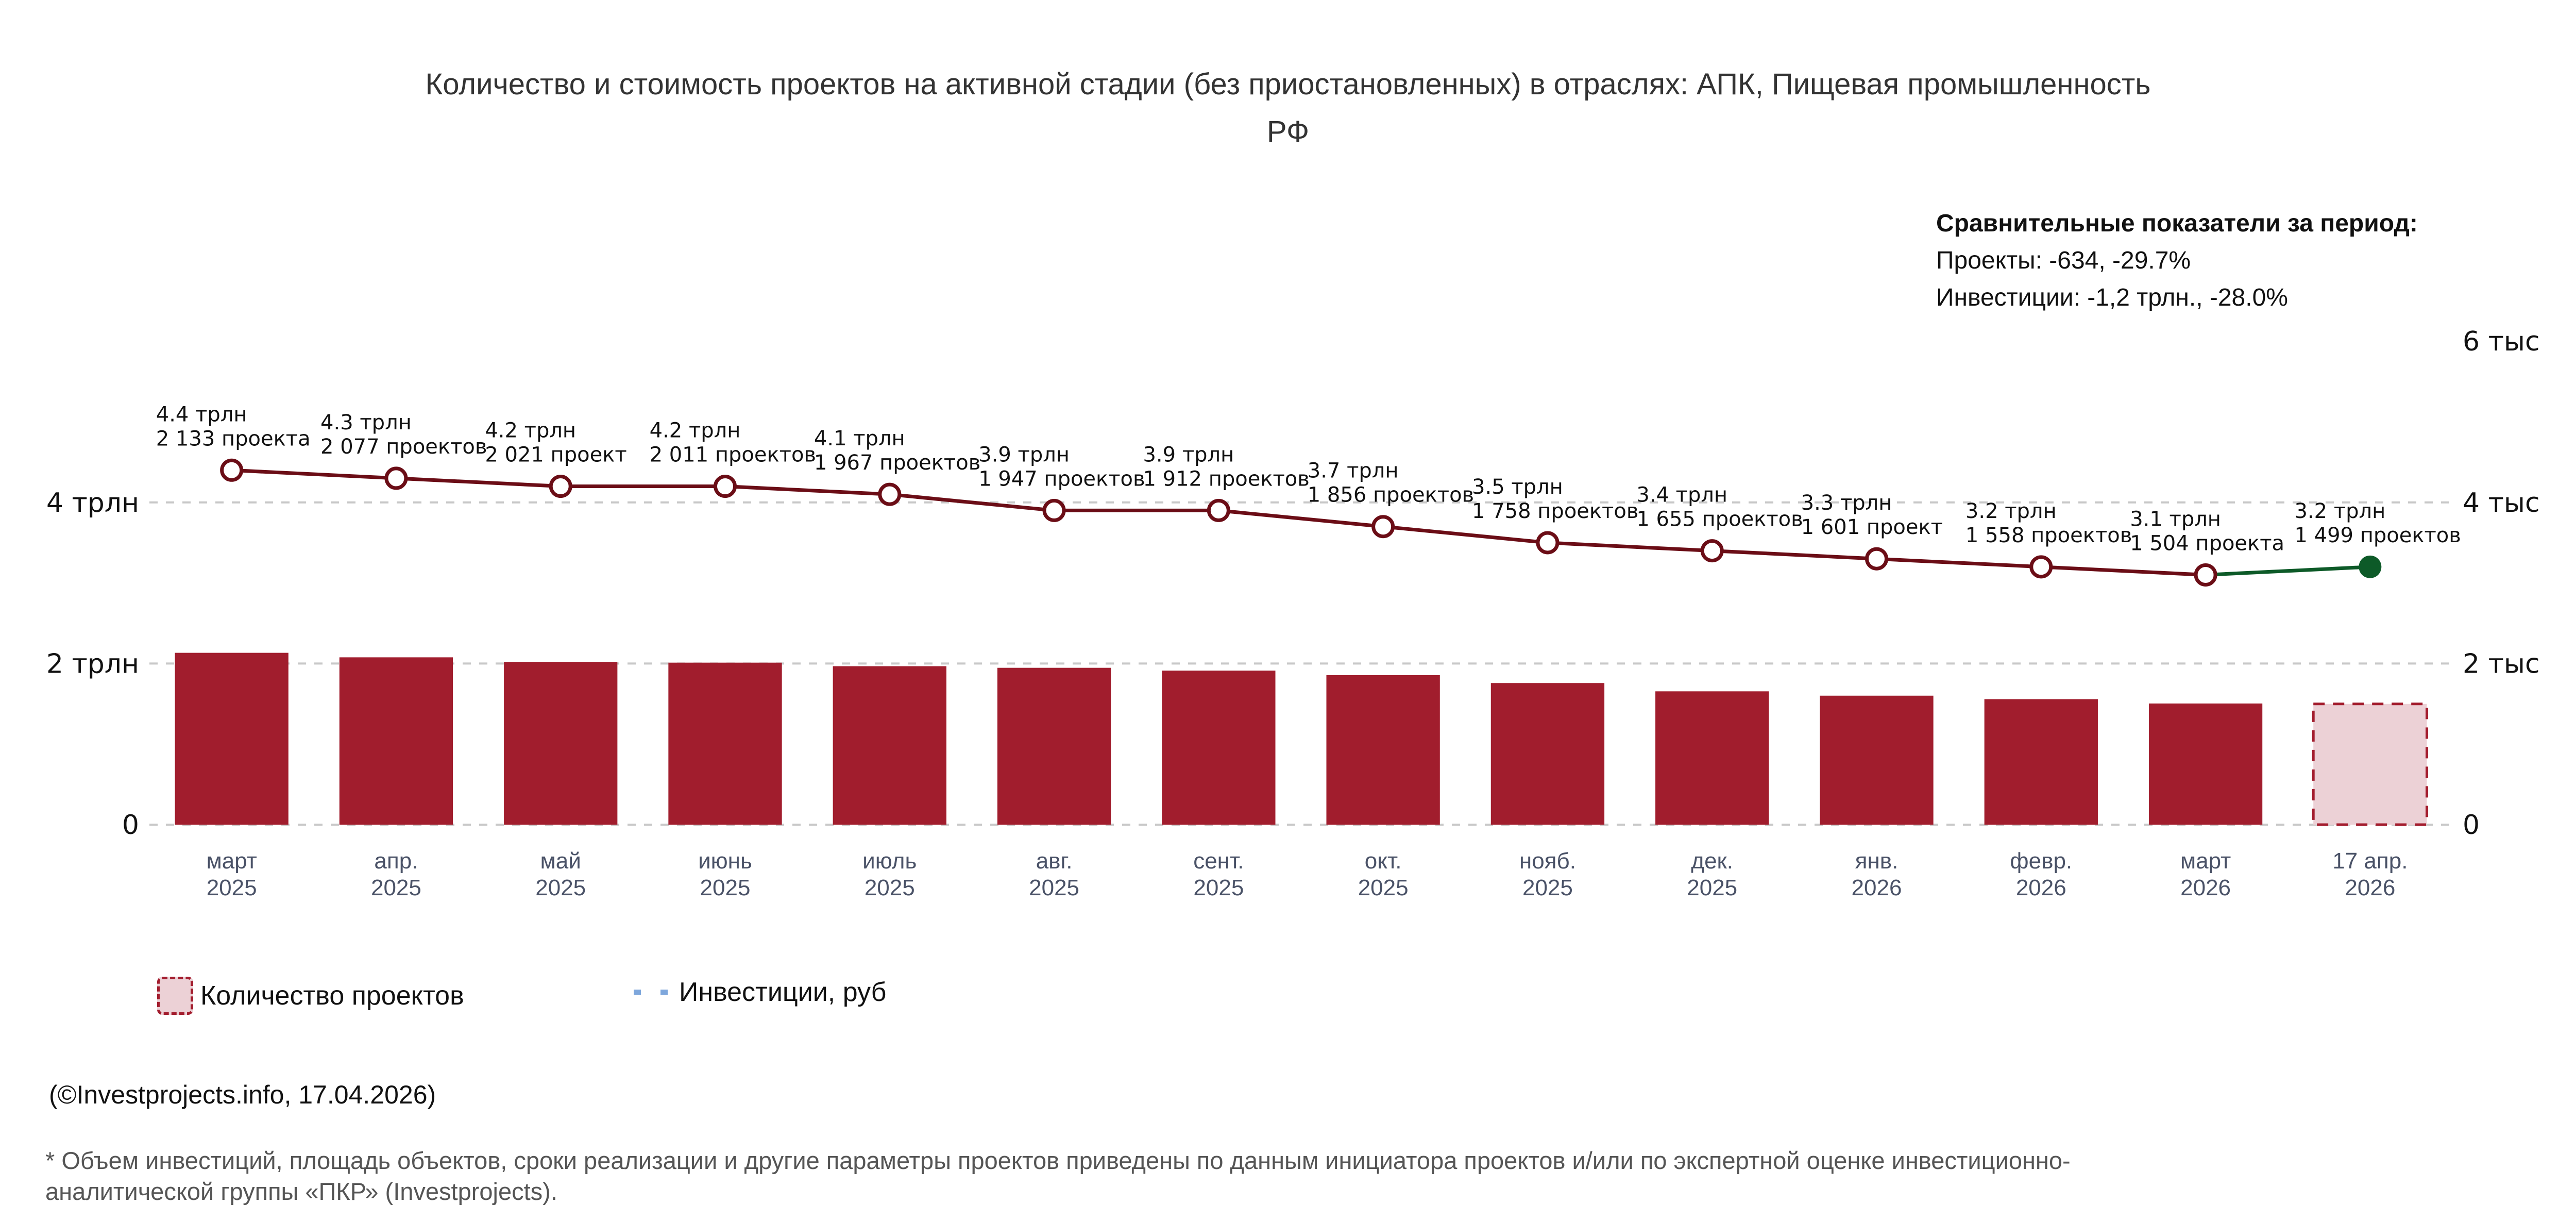 The width and height of the screenshot is (2576, 1221). What do you see at coordinates (1391, 495) in the screenshot?
I see `data-label-count: 1 856 проектов` at bounding box center [1391, 495].